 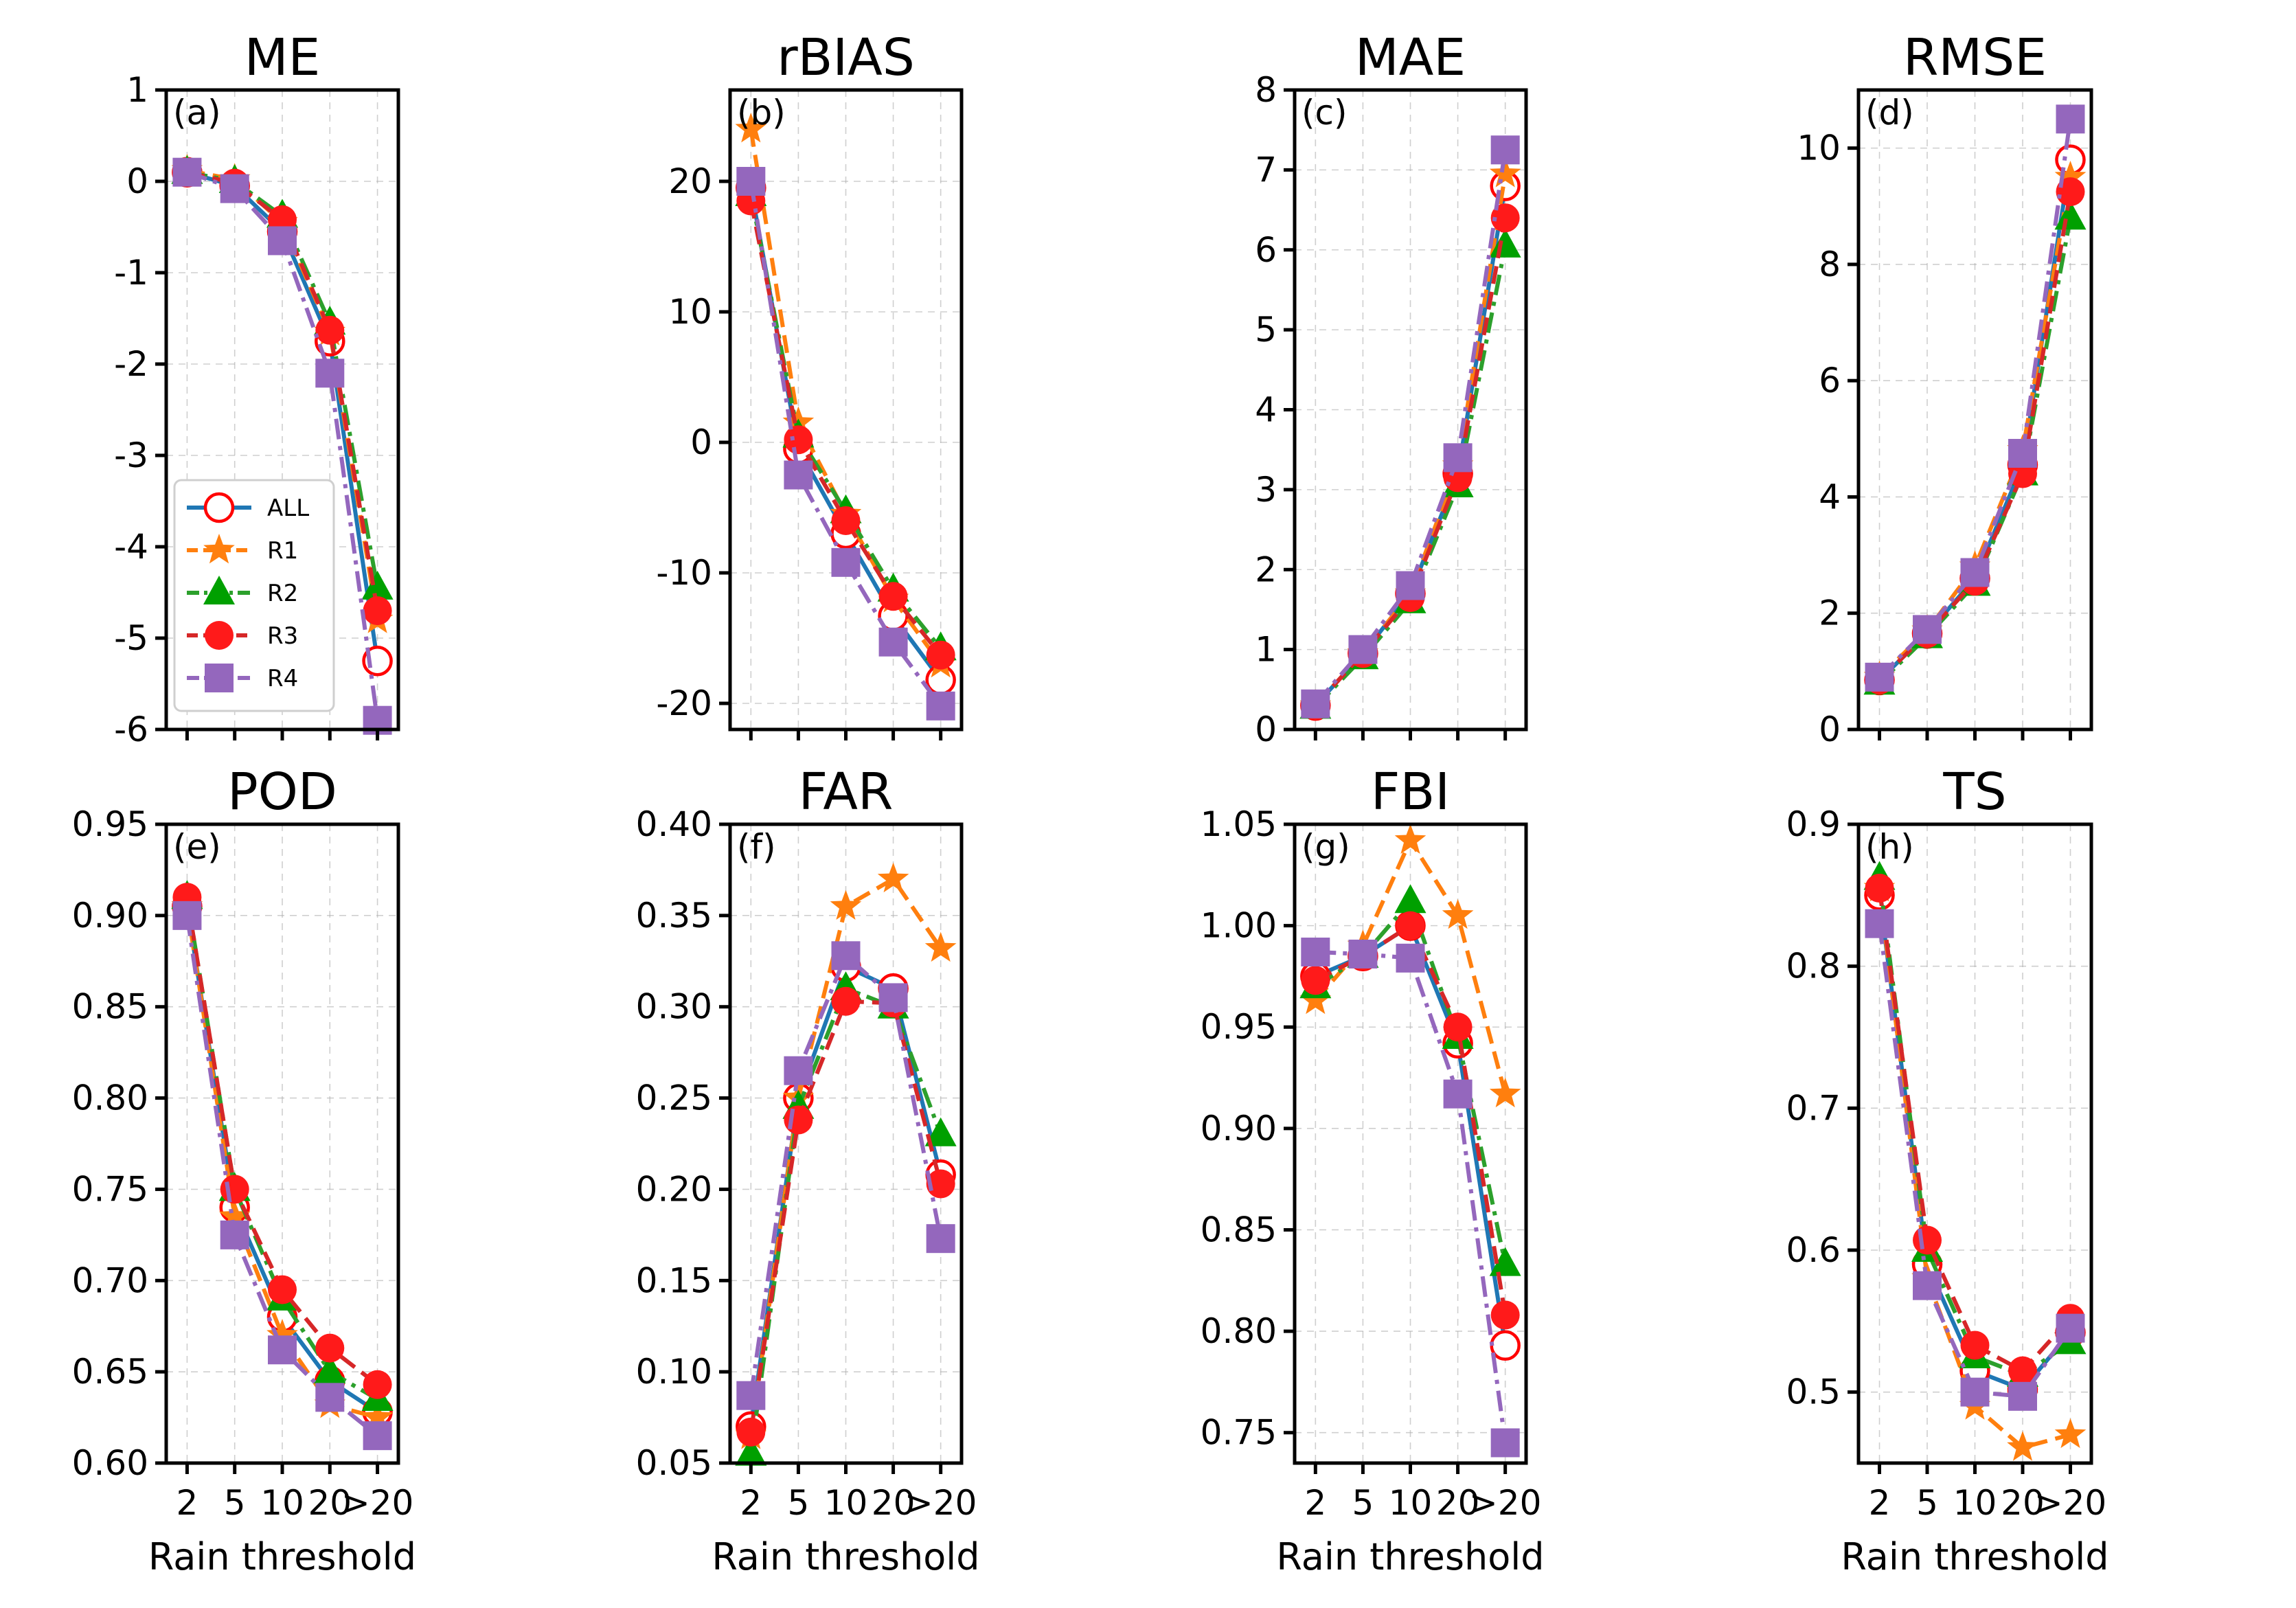 What do you see at coordinates (281, 1163) in the screenshot?
I see `pod-series-line-r1` at bounding box center [281, 1163].